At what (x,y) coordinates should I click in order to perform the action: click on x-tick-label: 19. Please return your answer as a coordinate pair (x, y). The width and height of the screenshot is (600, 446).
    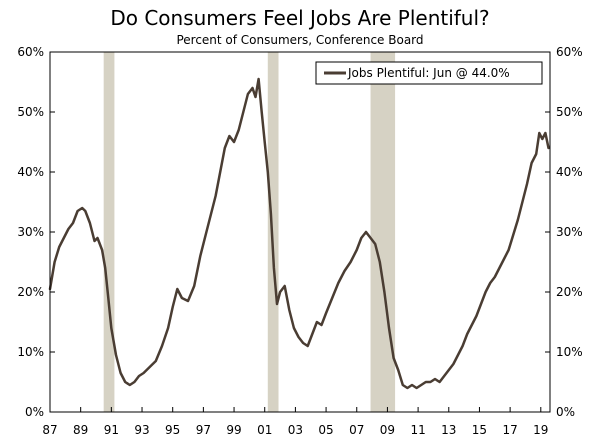
    Looking at the image, I should click on (540, 430).